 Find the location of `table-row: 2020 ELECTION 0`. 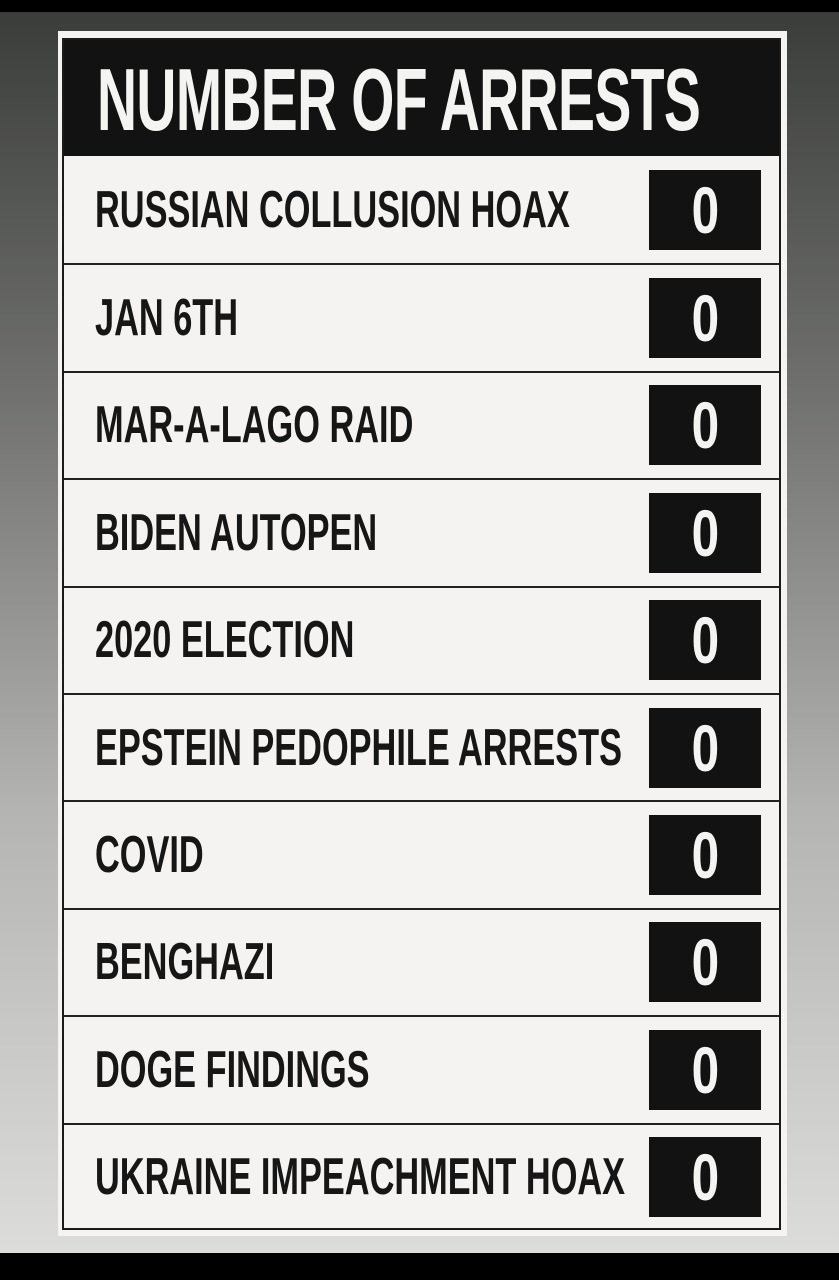

table-row: 2020 ELECTION 0 is located at coordinates (421, 639).